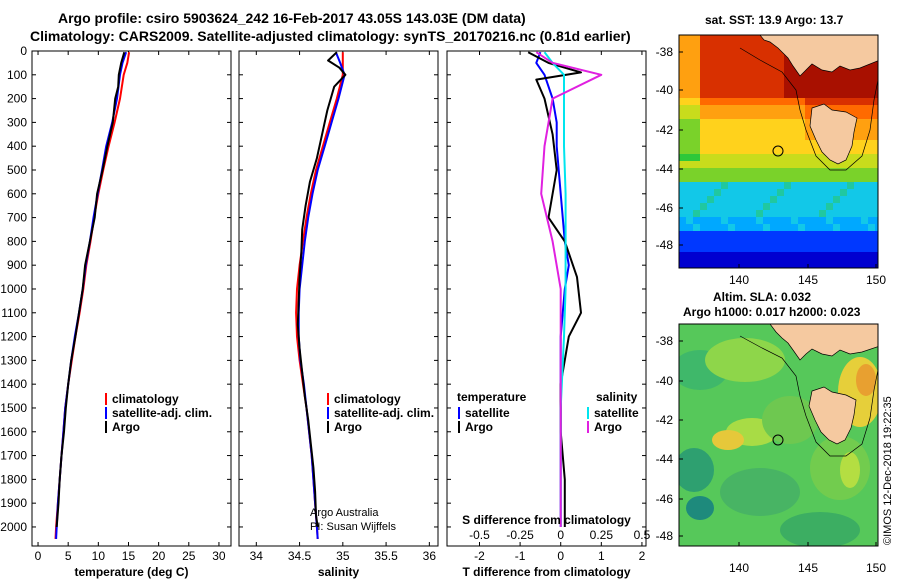 This screenshot has width=900, height=580. Describe the element at coordinates (99, 556) in the screenshot. I see `temperature-xtick-label: 10` at that location.